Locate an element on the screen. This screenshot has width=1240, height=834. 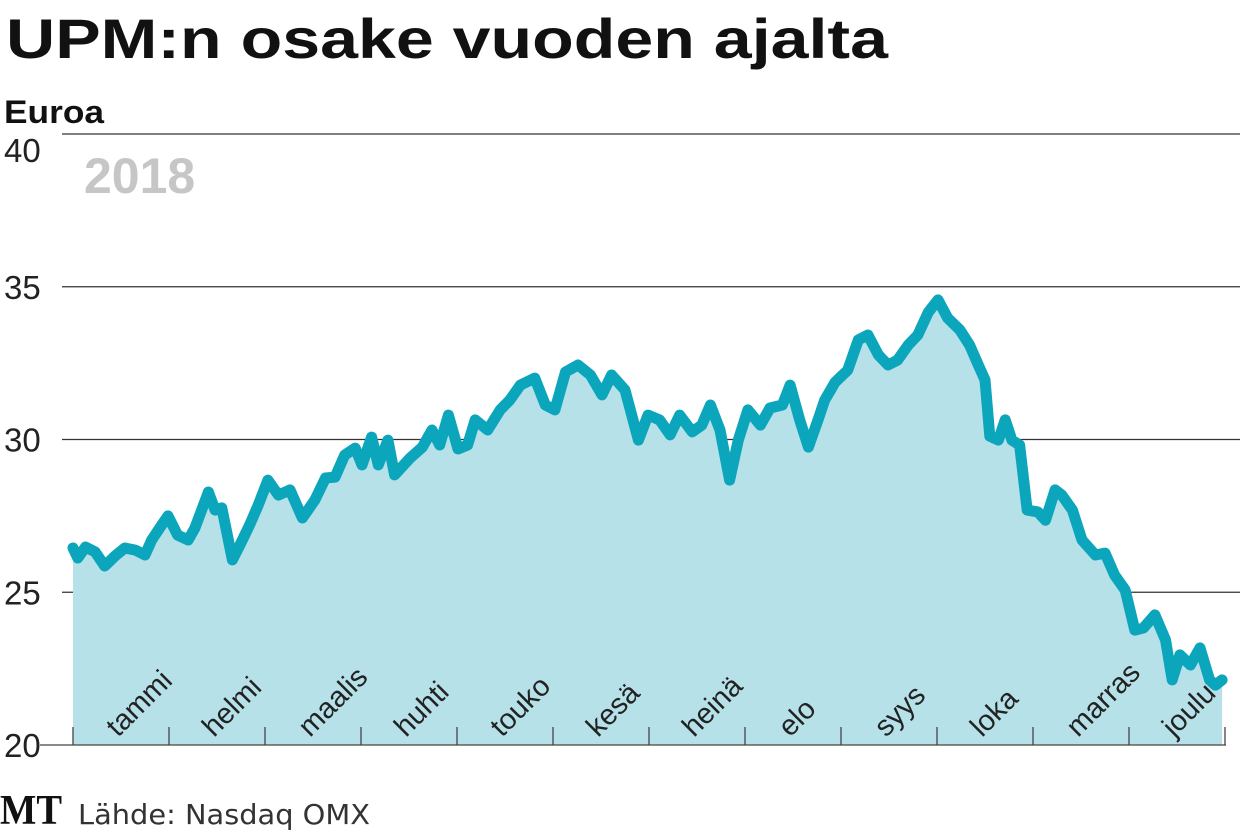
y-tick-label: 20 is located at coordinates (22, 745).